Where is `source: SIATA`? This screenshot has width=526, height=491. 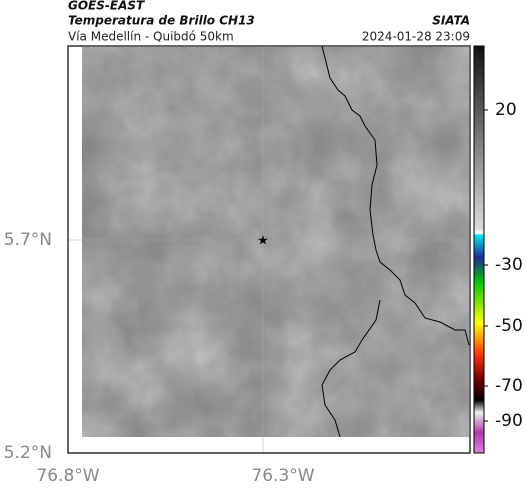 source: SIATA is located at coordinates (451, 21).